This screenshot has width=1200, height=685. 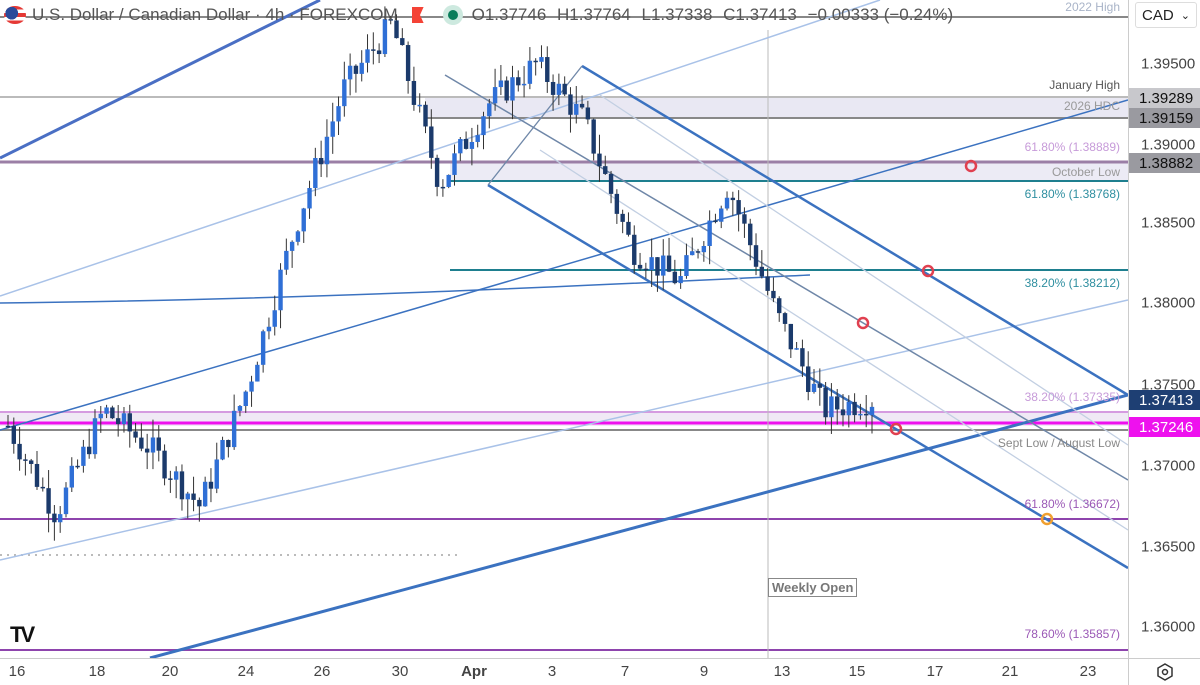 What do you see at coordinates (170, 671) in the screenshot?
I see `time-tick: 20` at bounding box center [170, 671].